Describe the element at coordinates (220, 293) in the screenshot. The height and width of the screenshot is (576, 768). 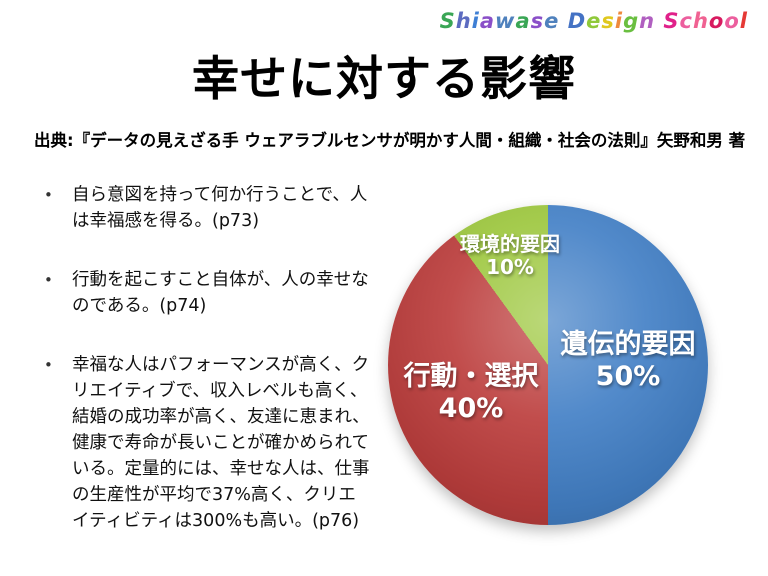
I see `bullet-text: 行動を起こすこと自体が、人の幸せなのである。(p74)` at that location.